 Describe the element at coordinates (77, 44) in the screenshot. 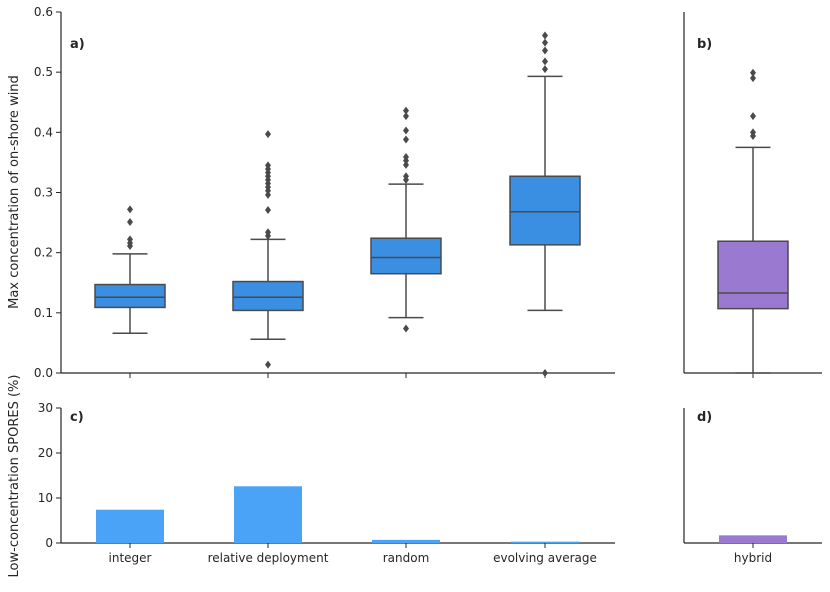

I see `panel-a-label: a)` at that location.